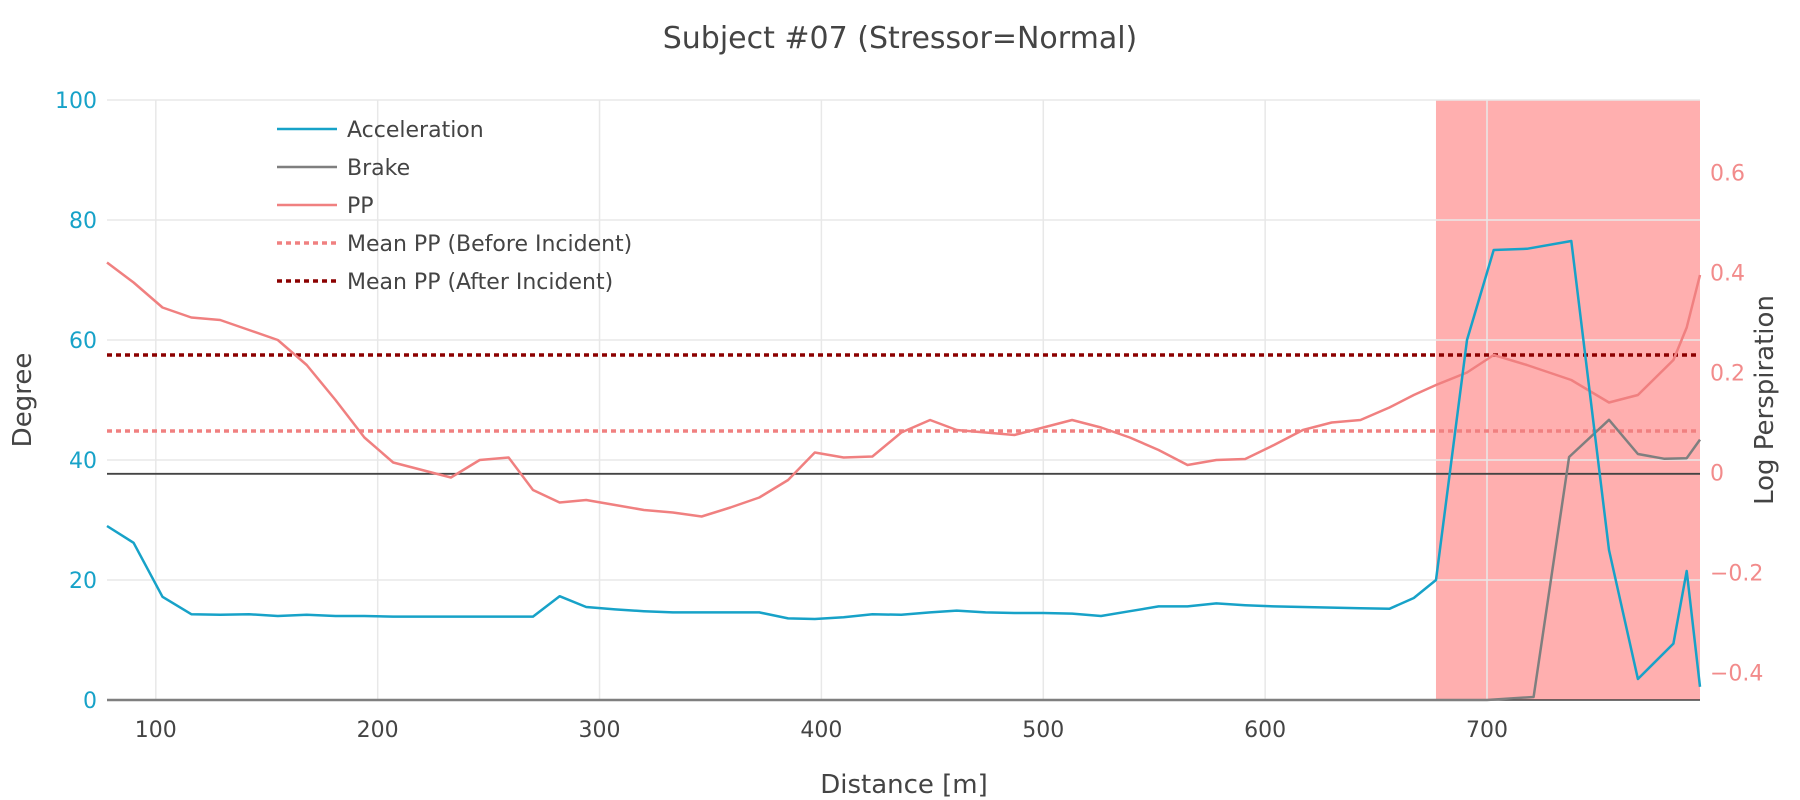  Describe the element at coordinates (900, 38) in the screenshot. I see `chart-title: Subject #07 (Stressor=Normal)` at that location.